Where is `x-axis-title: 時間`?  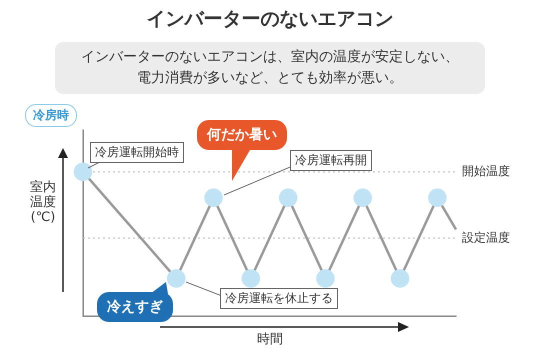 x-axis-title: 時間 is located at coordinates (270, 339).